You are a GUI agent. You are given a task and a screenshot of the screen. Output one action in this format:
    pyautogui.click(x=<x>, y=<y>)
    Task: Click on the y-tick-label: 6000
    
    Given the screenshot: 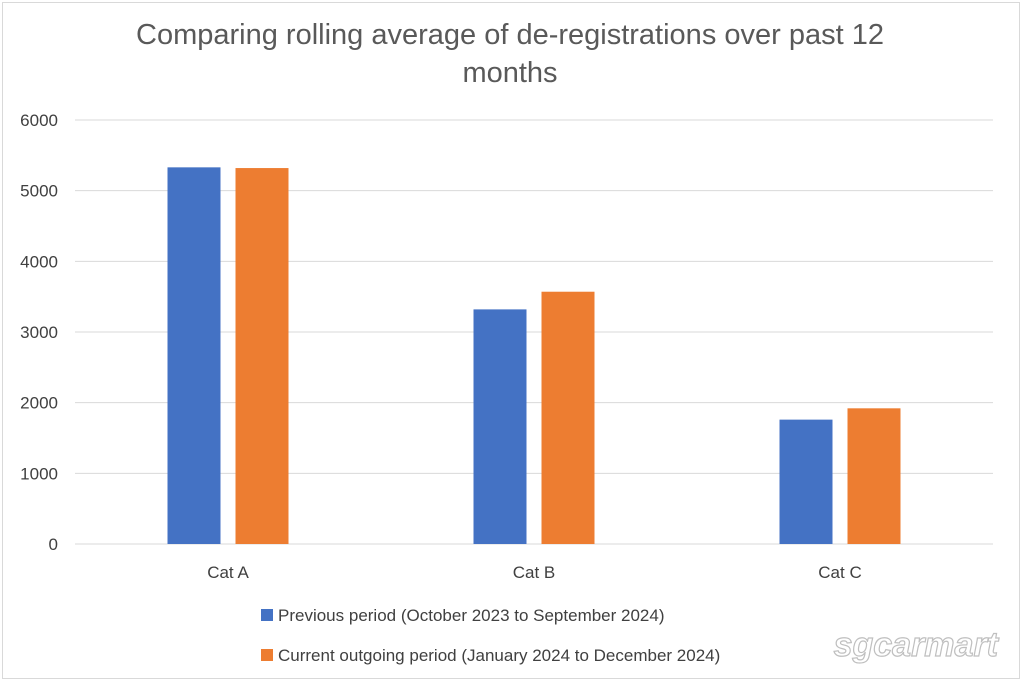 What is the action you would take?
    pyautogui.click(x=39, y=120)
    